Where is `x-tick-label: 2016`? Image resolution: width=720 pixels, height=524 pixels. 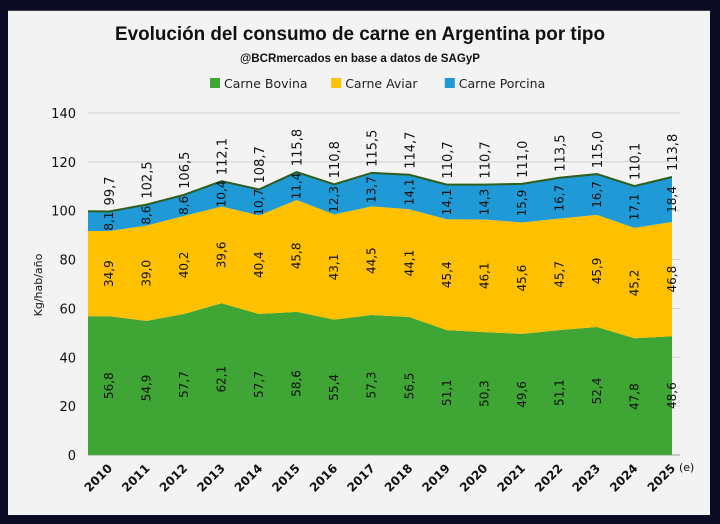 x-tick-label: 2016 is located at coordinates (324, 478).